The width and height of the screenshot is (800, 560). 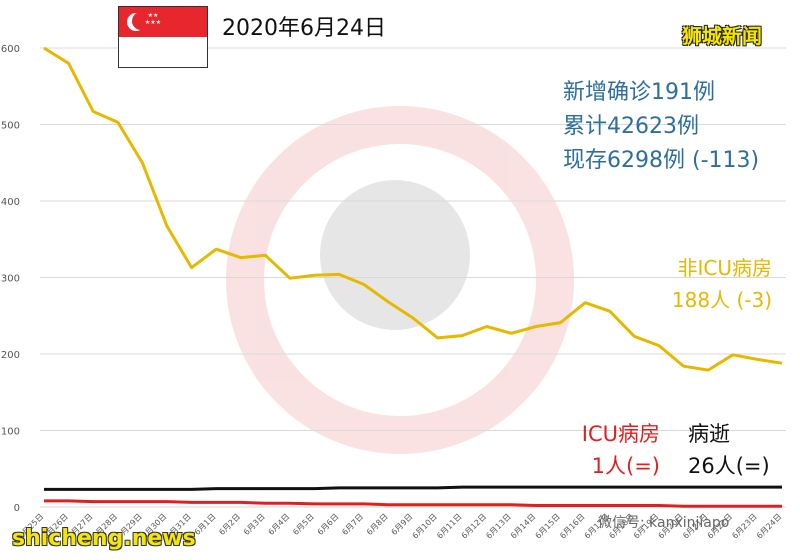 What do you see at coordinates (721, 300) in the screenshot?
I see `non-icu-value: 188人 (-3)` at bounding box center [721, 300].